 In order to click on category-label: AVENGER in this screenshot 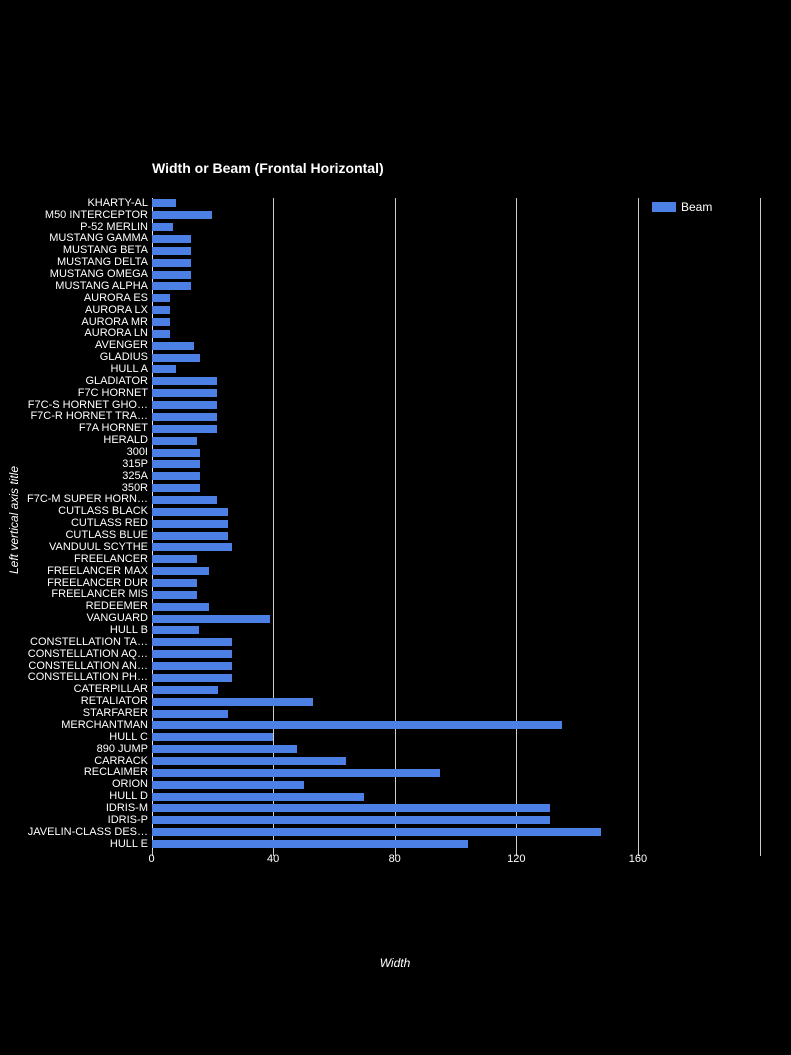, I will do `click(121, 345)`.